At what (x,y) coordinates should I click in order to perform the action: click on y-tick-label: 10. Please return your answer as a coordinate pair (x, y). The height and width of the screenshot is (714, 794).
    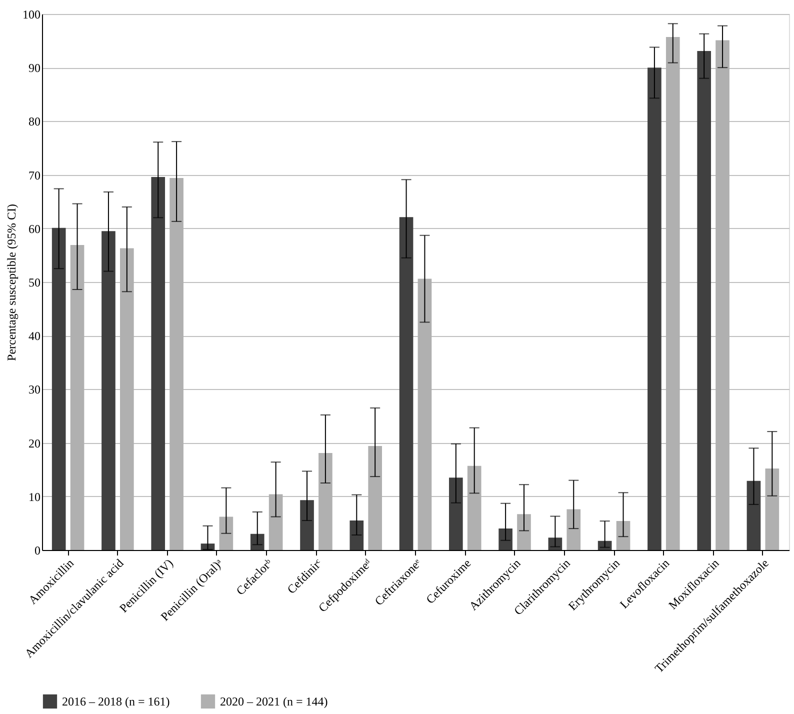
    Looking at the image, I should click on (34, 497).